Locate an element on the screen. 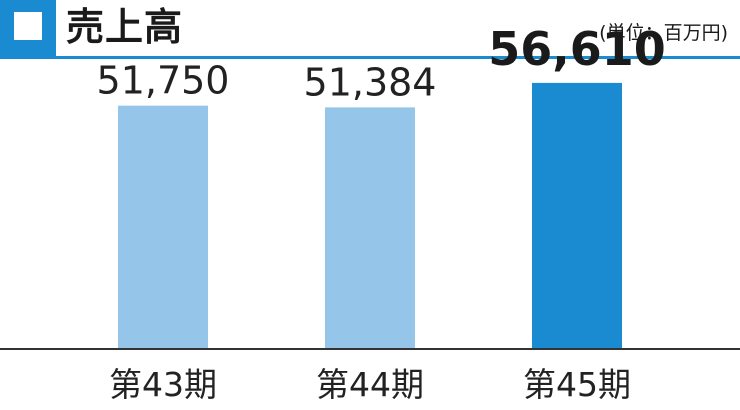 This screenshot has height=410, width=740. chart-header: 売上高 (単位：百万円) is located at coordinates (370, 30).